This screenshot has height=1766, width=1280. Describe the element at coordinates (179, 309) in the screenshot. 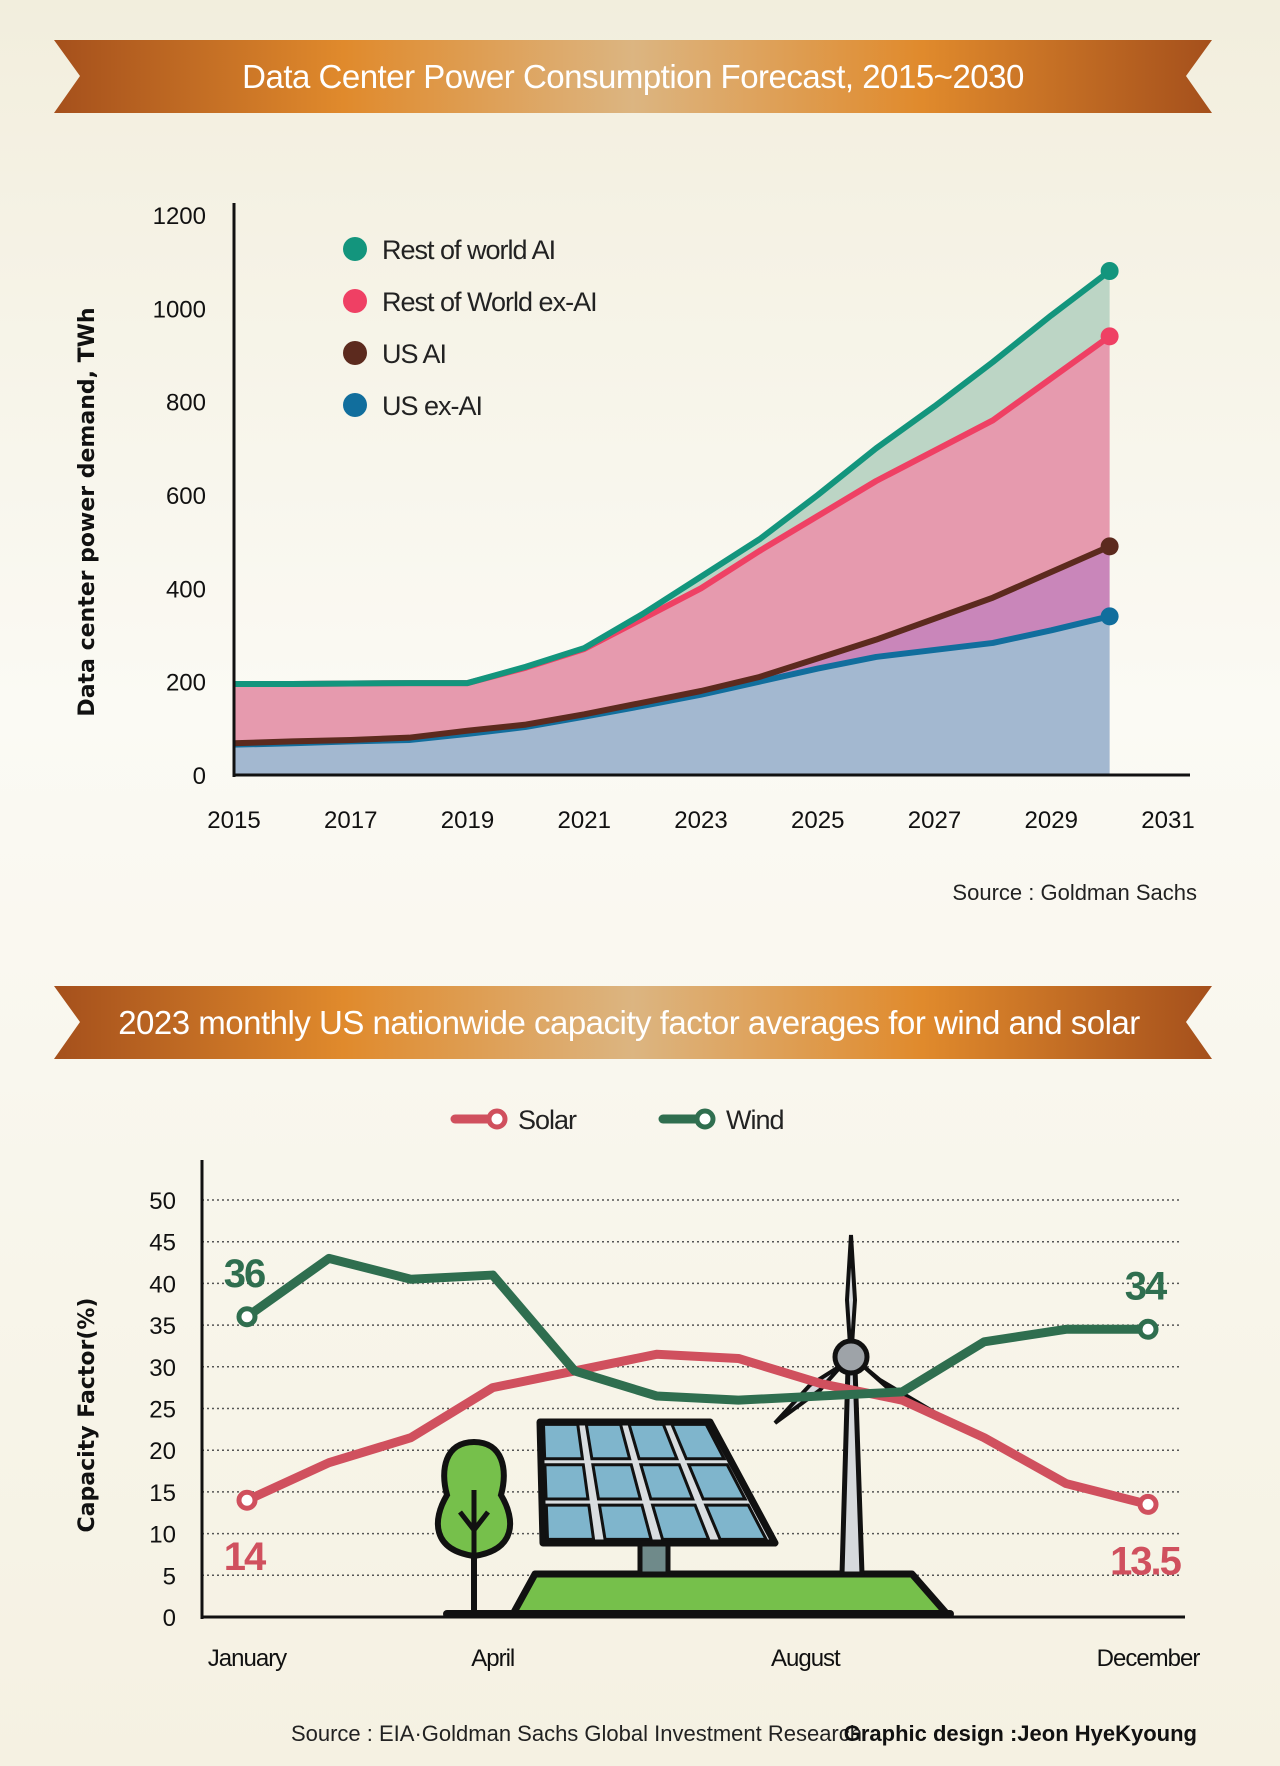

I see `y-tick-label: 1000` at that location.